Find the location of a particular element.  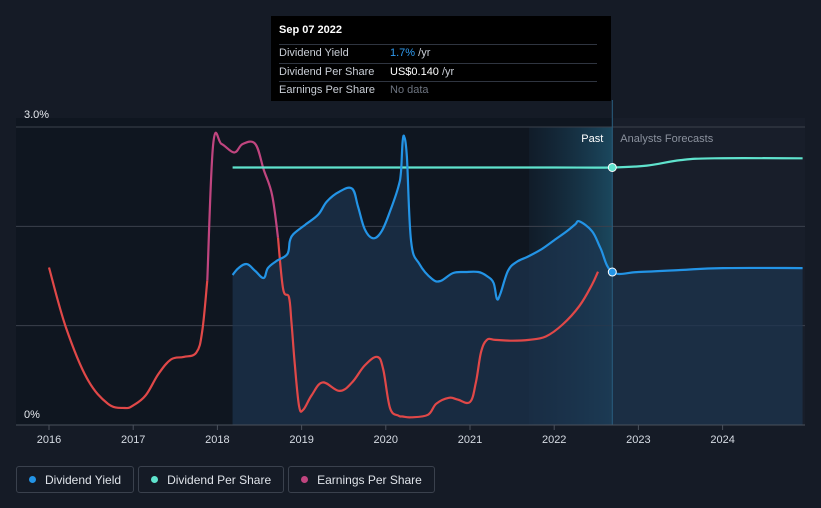

dividend-per-share-line is located at coordinates (517, 163).